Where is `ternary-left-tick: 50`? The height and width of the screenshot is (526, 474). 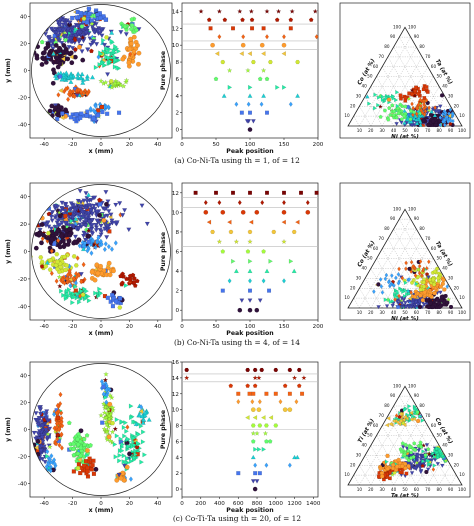 ternary-left-tick: 50 is located at coordinates (370, 258).